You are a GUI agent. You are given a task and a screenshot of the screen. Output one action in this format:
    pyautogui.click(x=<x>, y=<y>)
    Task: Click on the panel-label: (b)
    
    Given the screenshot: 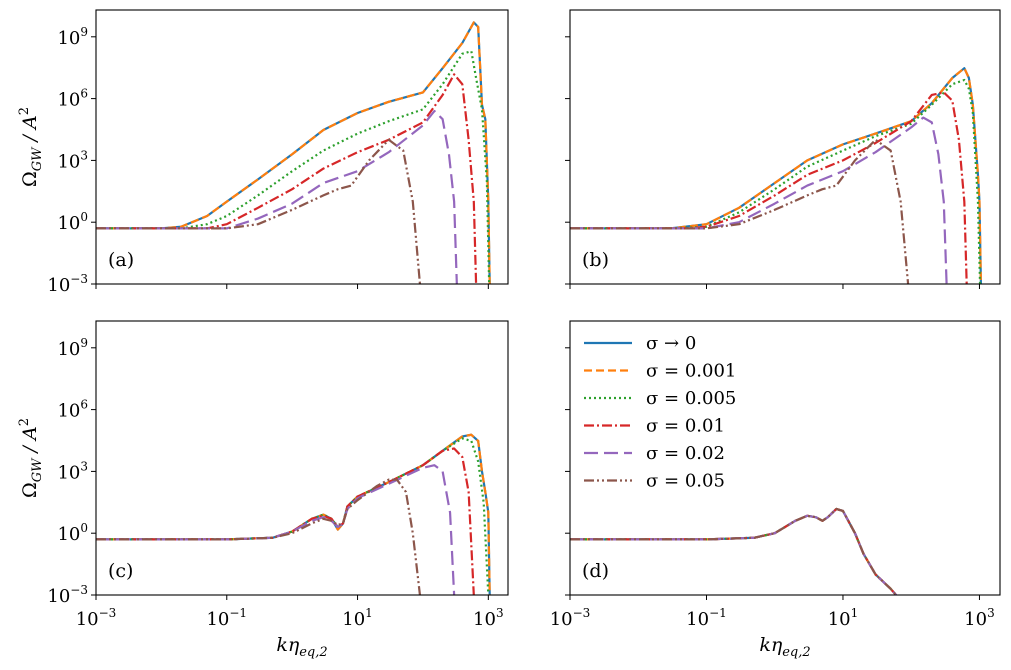 What is the action you would take?
    pyautogui.click(x=595, y=260)
    